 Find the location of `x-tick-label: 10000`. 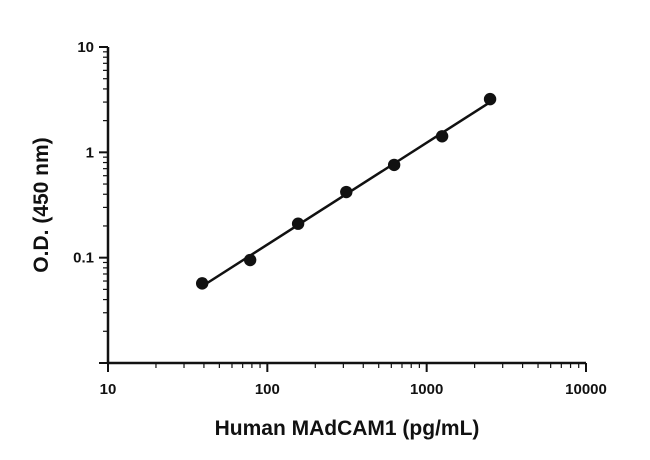

x-tick-label: 10000 is located at coordinates (586, 389).